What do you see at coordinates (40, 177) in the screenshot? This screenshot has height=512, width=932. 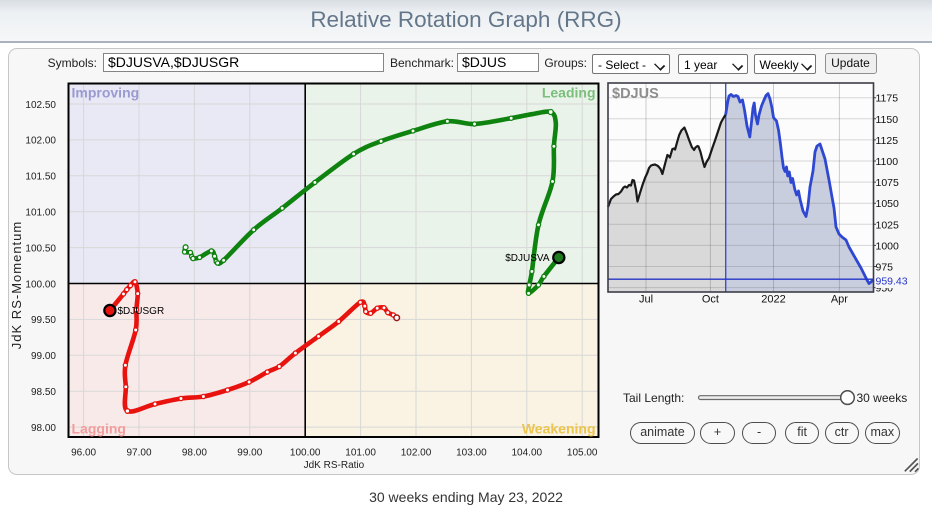 I see `svg-text: 101.50` at bounding box center [40, 177].